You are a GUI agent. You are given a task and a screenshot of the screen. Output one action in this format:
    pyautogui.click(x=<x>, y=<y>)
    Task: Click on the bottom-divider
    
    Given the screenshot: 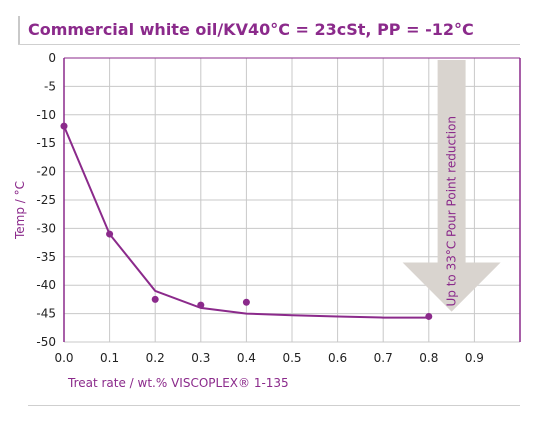 What is the action you would take?
    pyautogui.click(x=274, y=405)
    